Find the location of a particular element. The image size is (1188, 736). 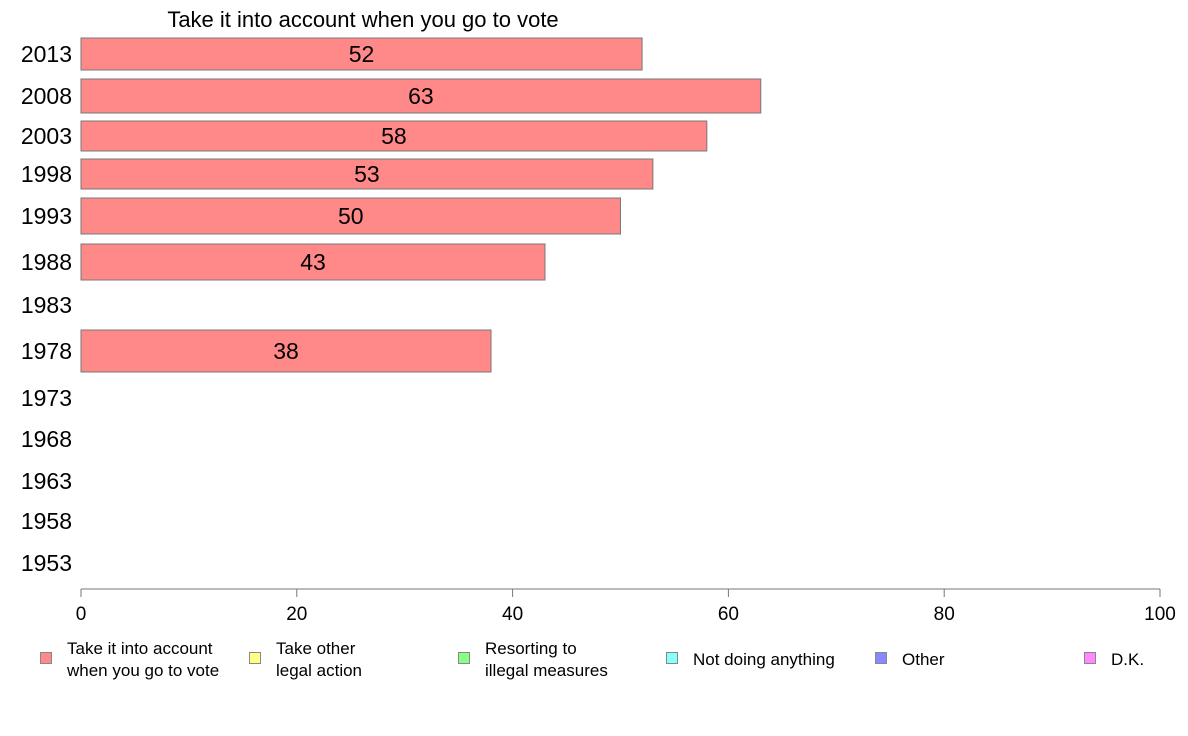

bar-2008 is located at coordinates (421, 96).